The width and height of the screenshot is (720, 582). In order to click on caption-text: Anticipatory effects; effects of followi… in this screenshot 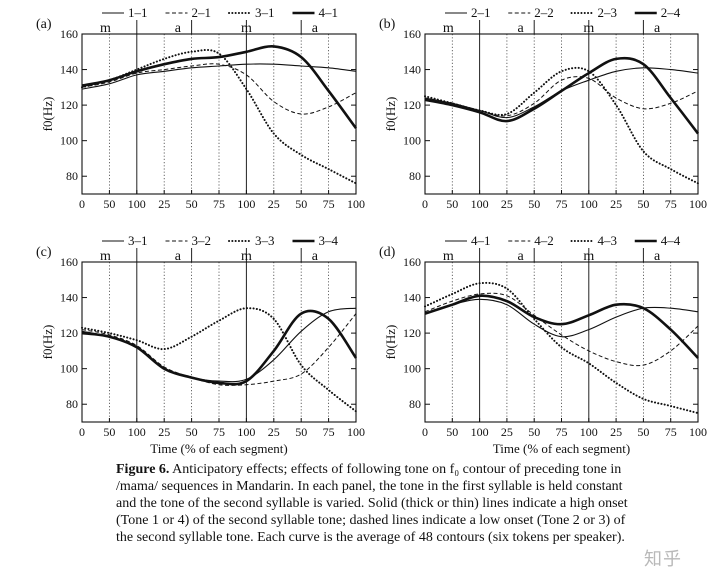, I will do `click(372, 503)`.